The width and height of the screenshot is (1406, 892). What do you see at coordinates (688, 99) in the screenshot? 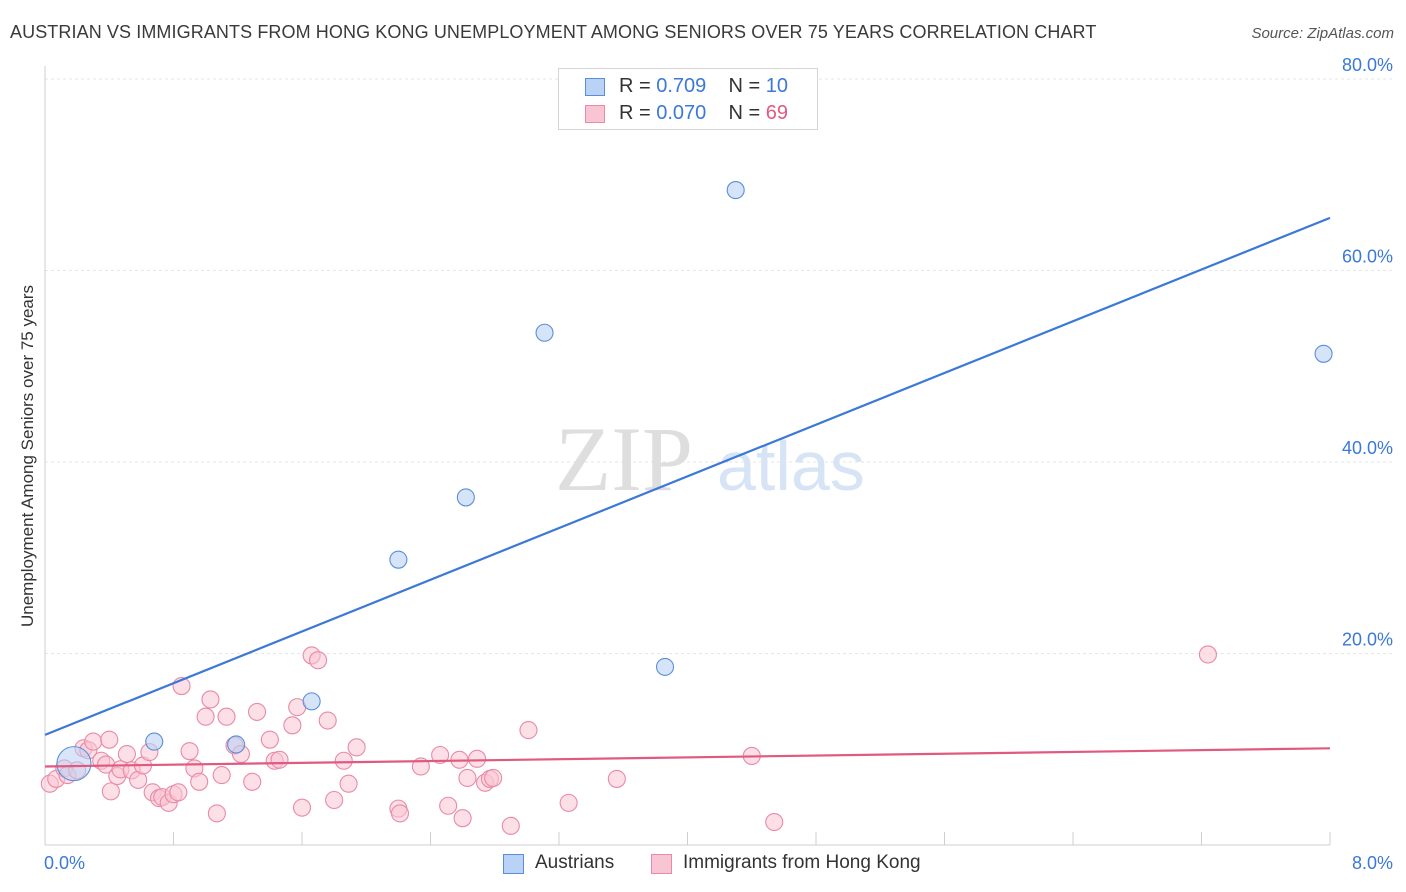
I see `correlation-legend: R = 0.709 N = 10 R = 0.070 N = 69` at bounding box center [688, 99].